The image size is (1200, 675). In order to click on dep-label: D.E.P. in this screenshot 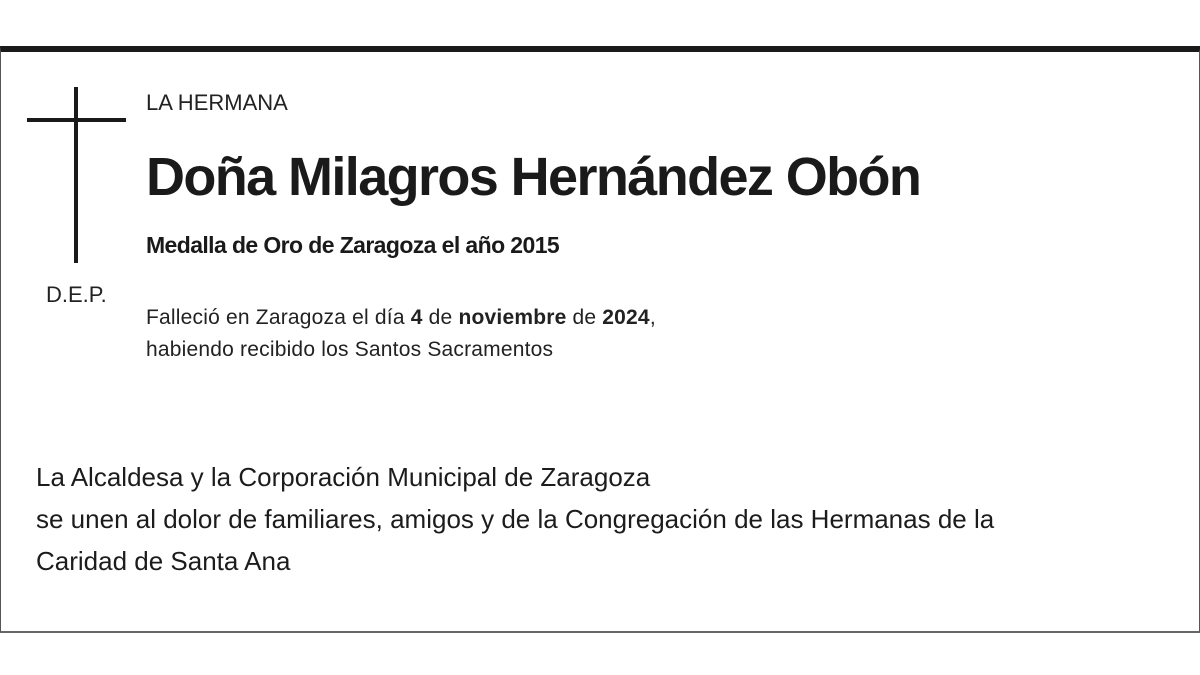, I will do `click(76, 294)`.